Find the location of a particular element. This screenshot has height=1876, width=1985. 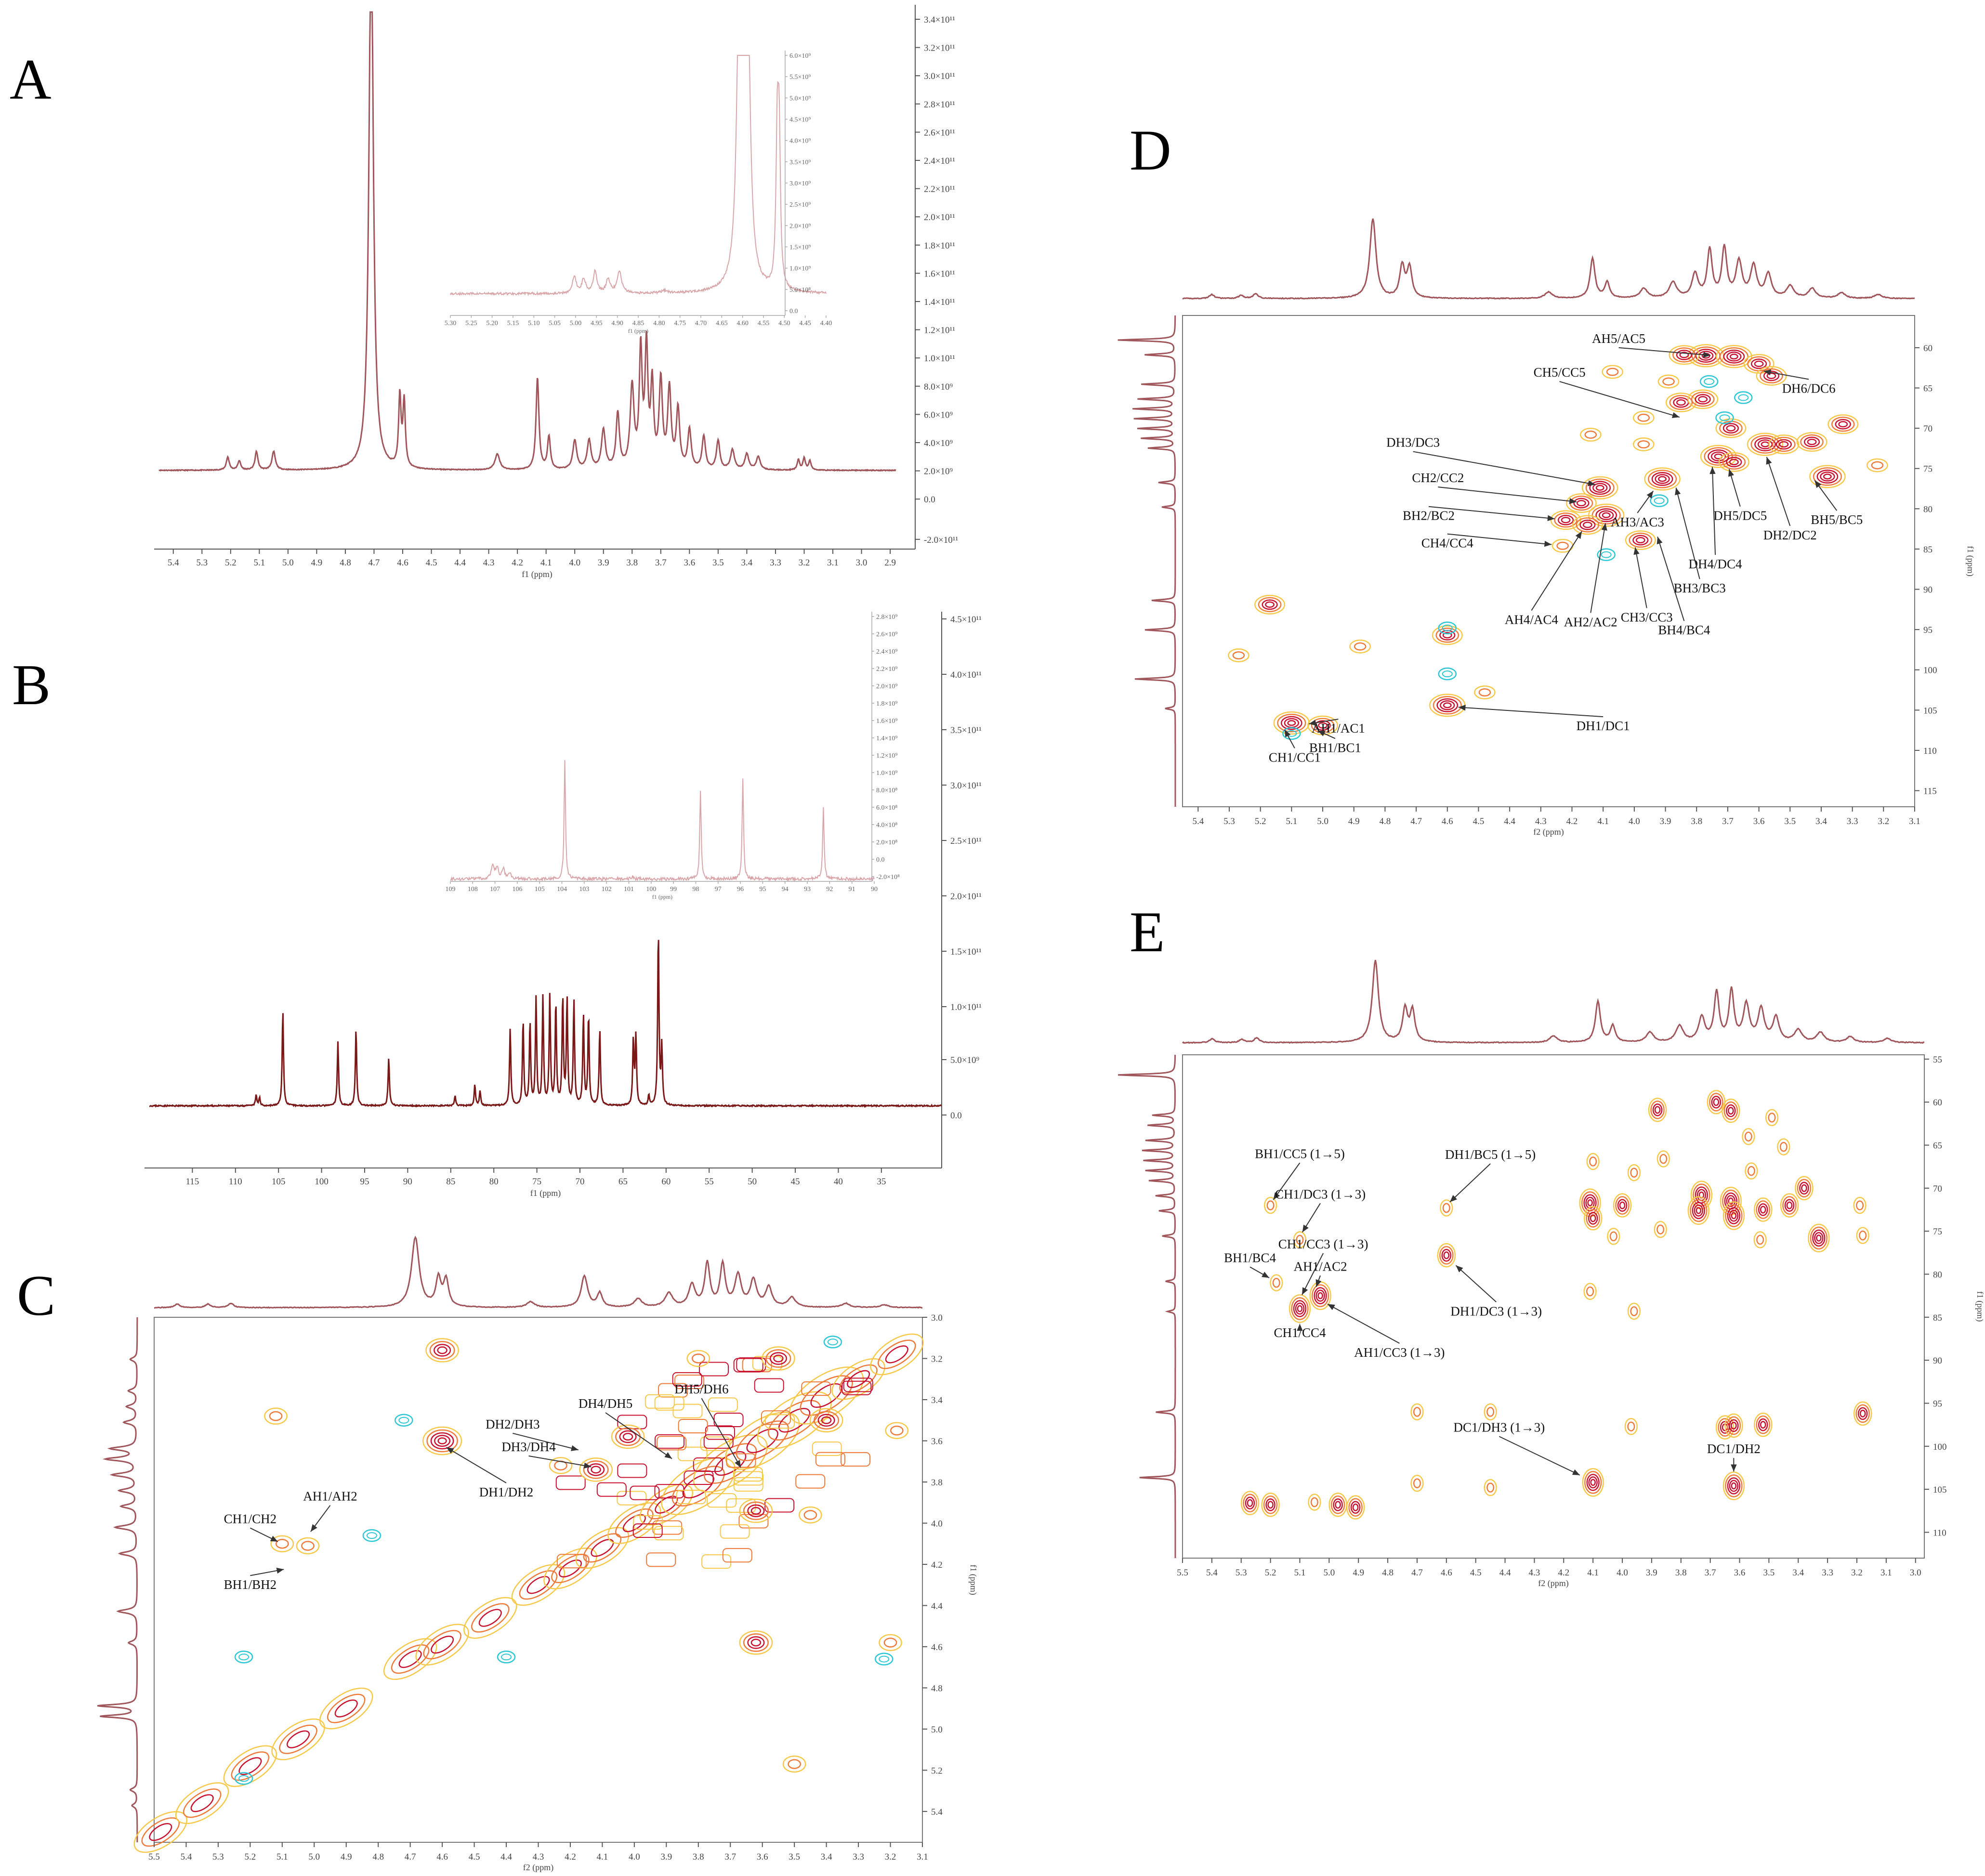

x-tick-label: 3.1 is located at coordinates (1915, 821).